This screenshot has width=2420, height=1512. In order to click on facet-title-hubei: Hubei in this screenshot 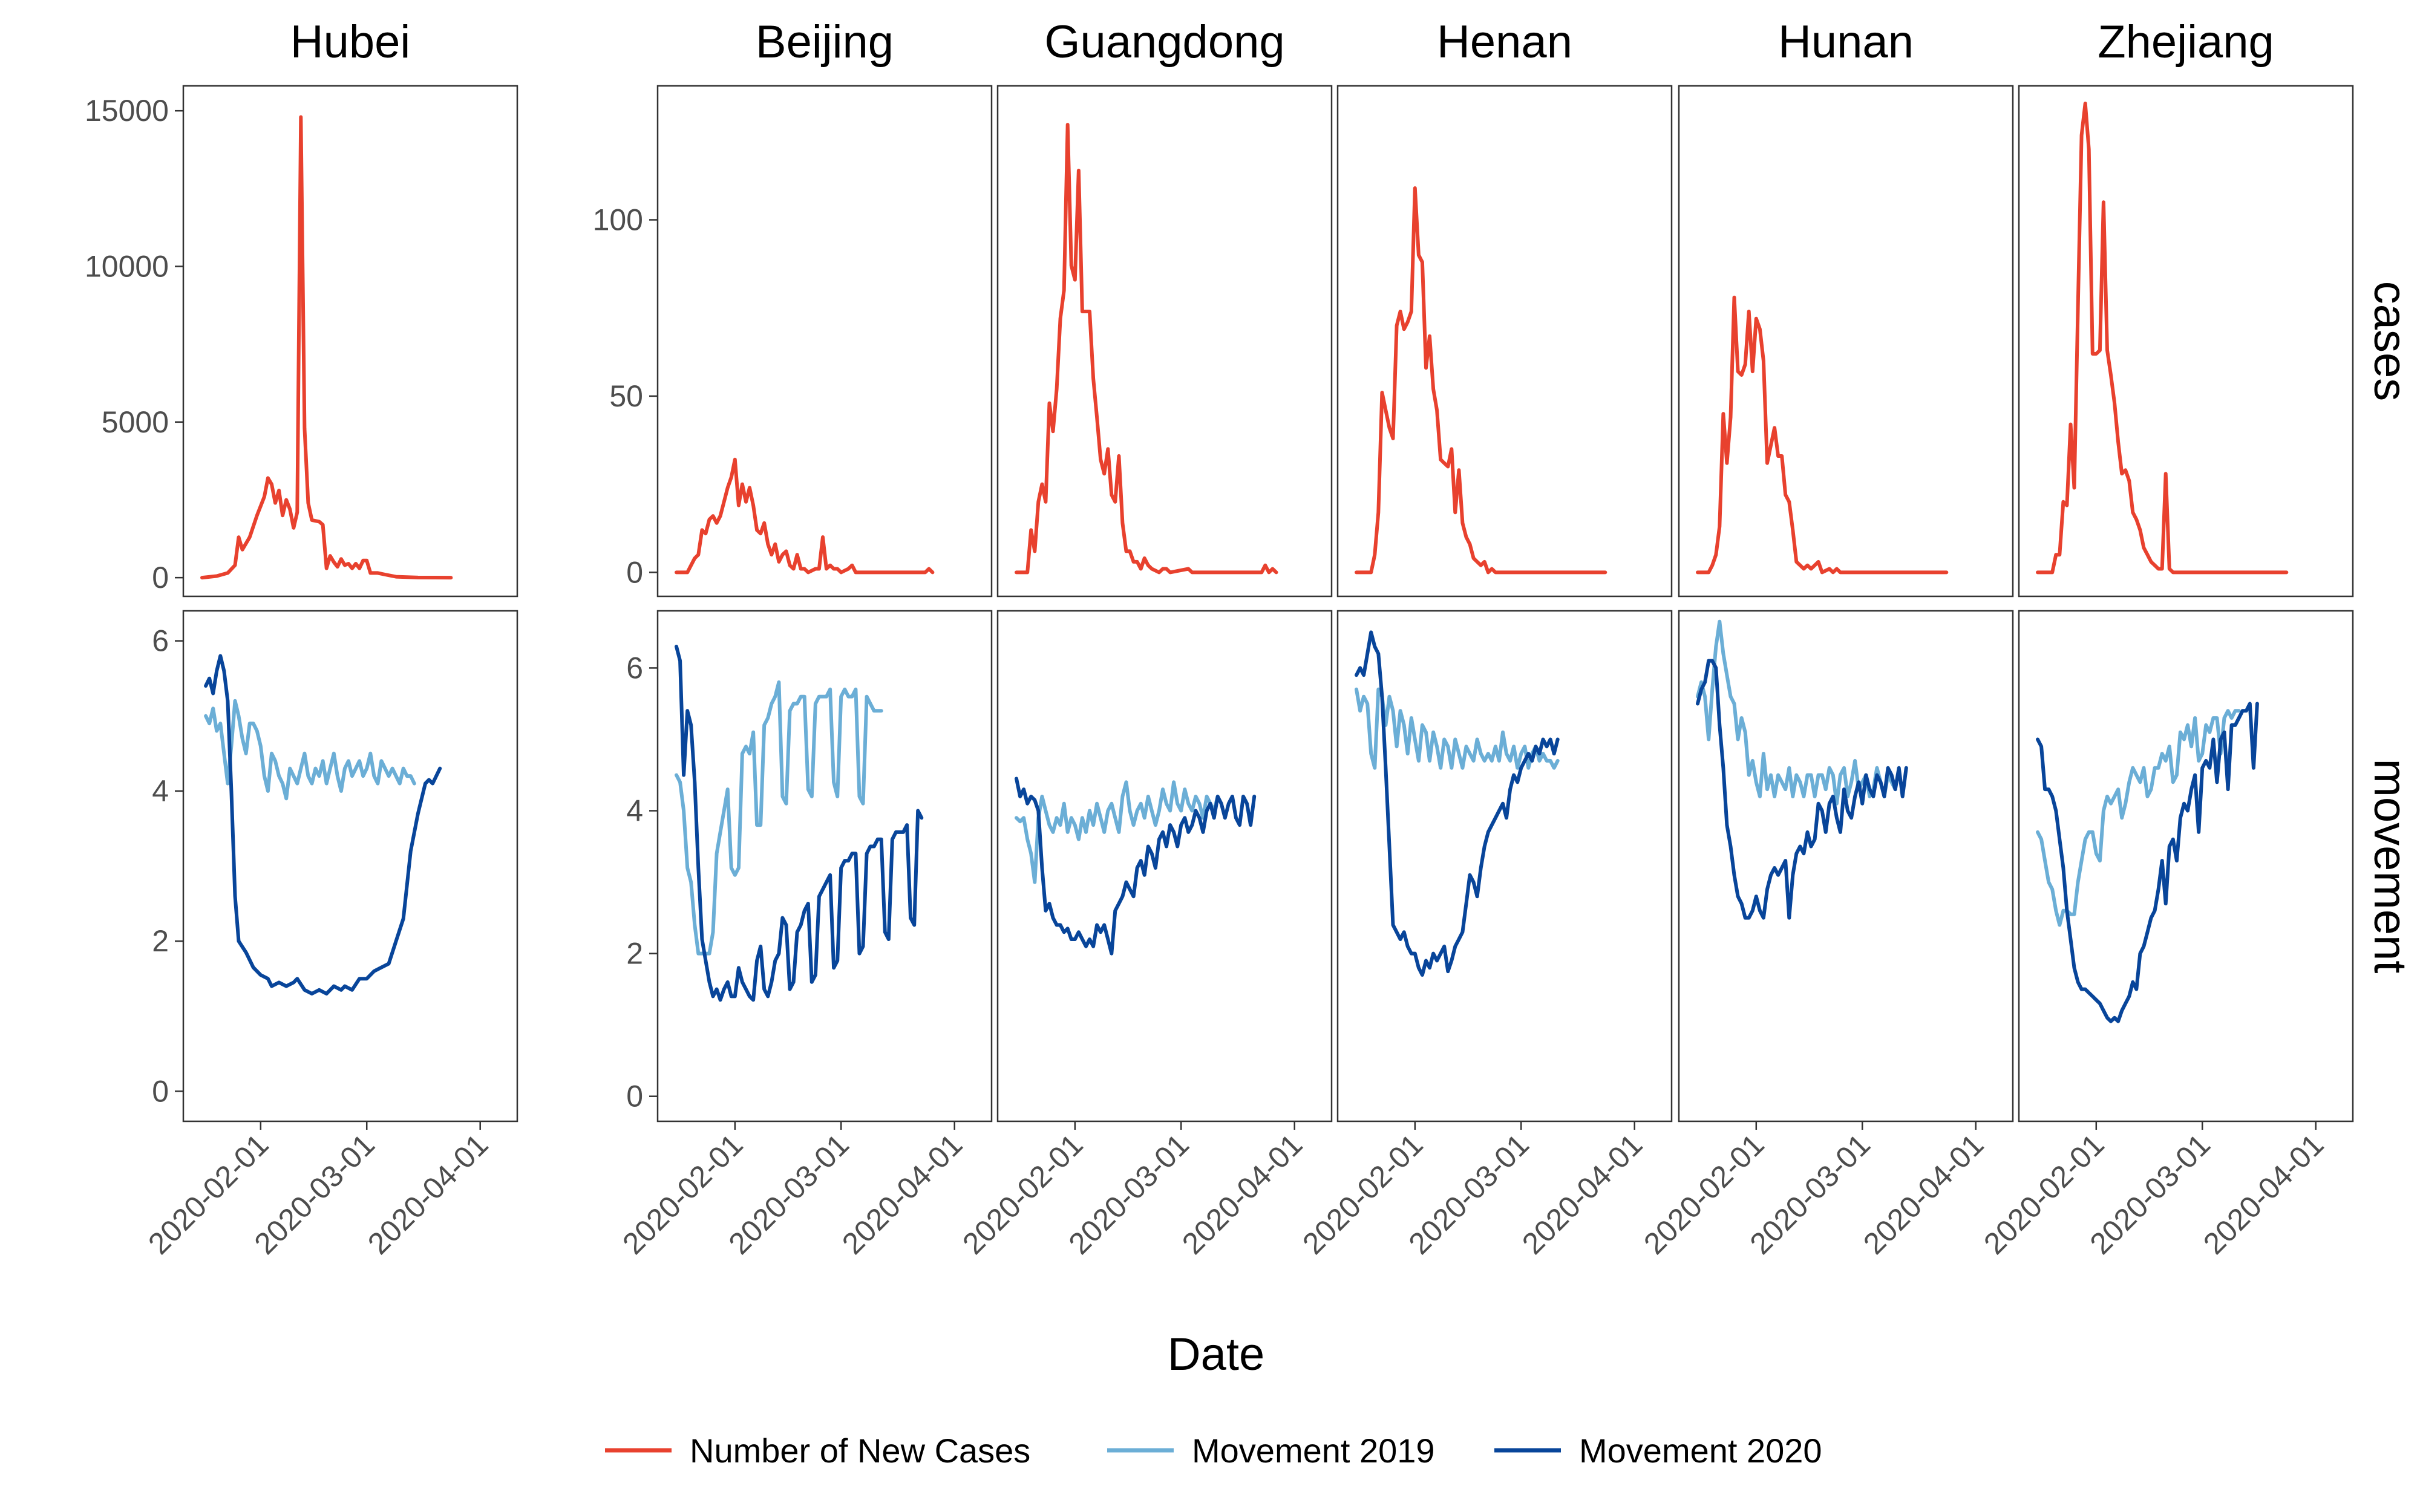, I will do `click(350, 42)`.